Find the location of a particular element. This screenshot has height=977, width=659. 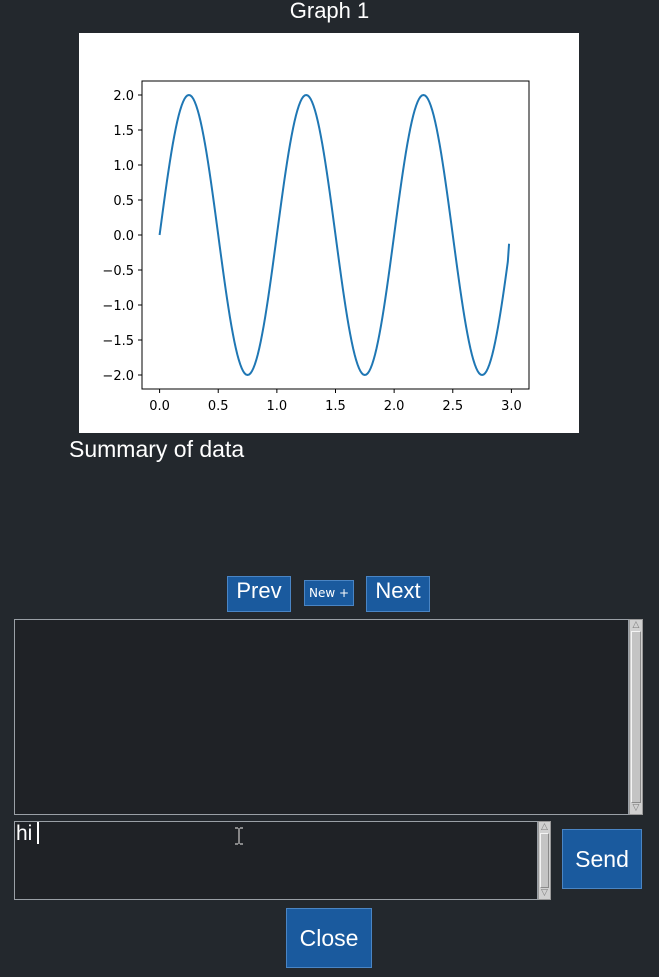

new-button: New + is located at coordinates (329, 593).